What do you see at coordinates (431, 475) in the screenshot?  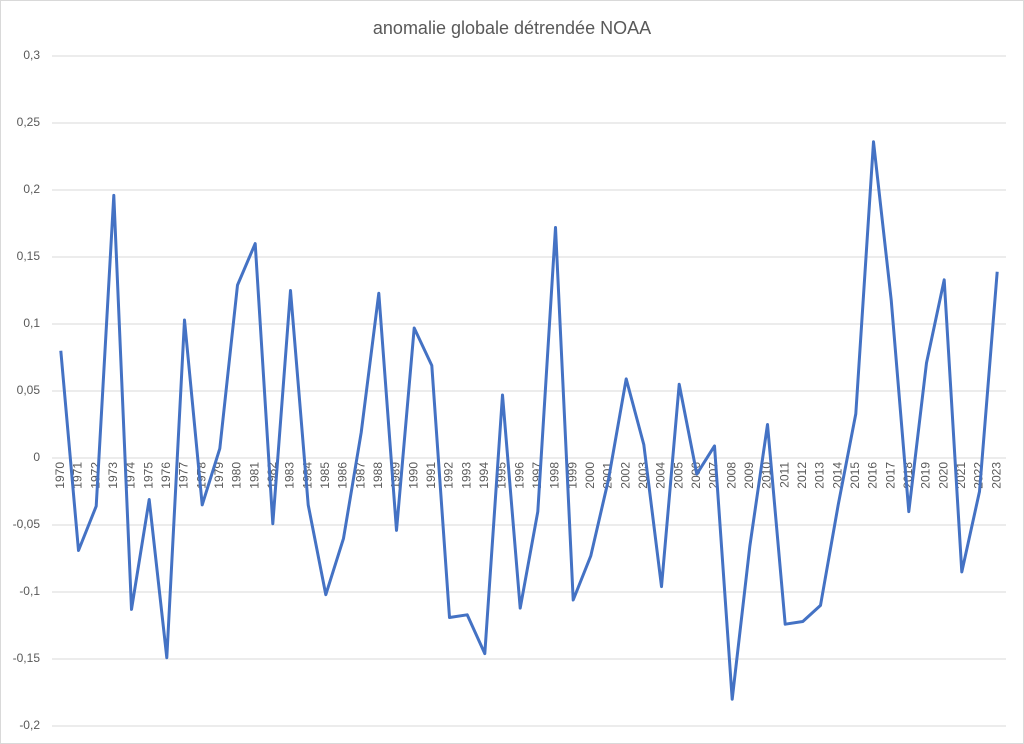 I see `x-tick-label: 1991` at bounding box center [431, 475].